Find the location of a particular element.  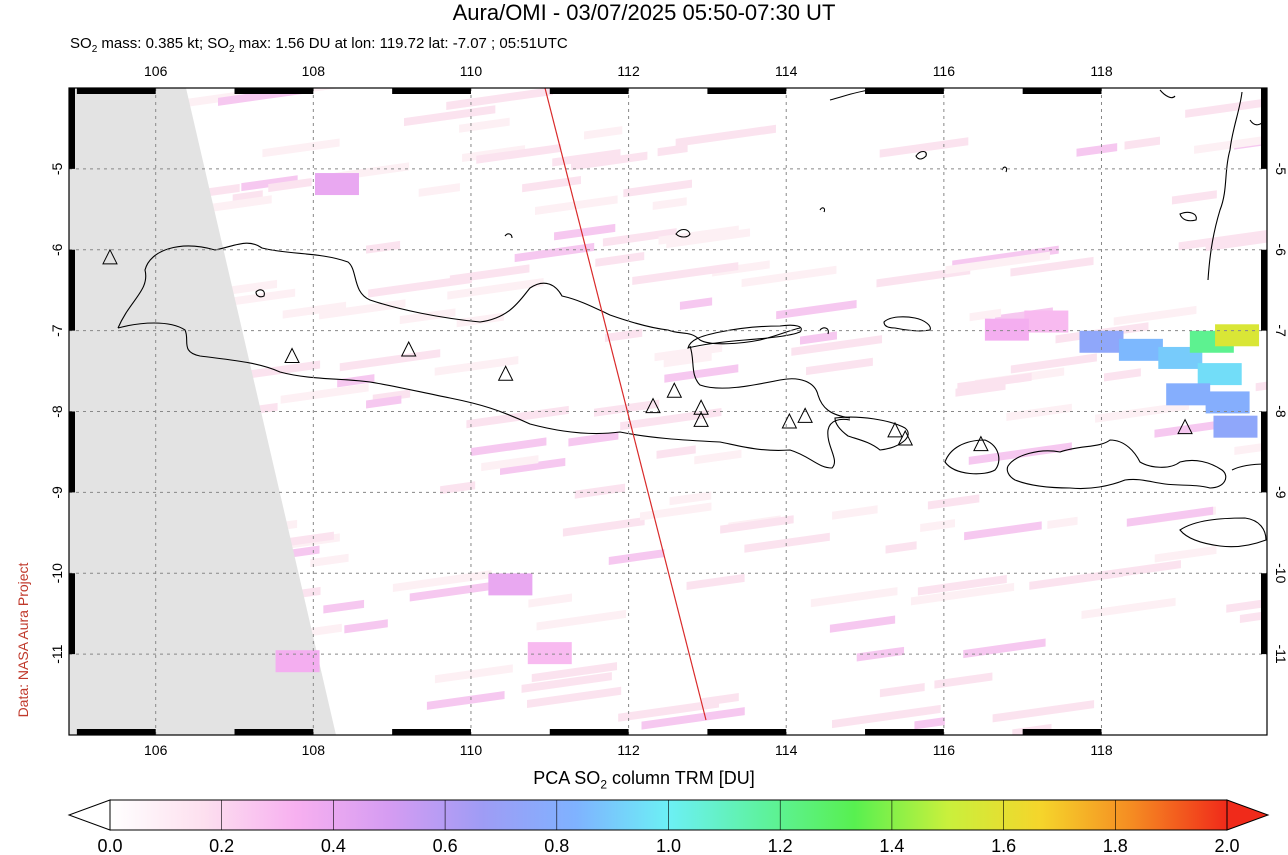

lat-tick-right: -7 is located at coordinates (1280, 330).